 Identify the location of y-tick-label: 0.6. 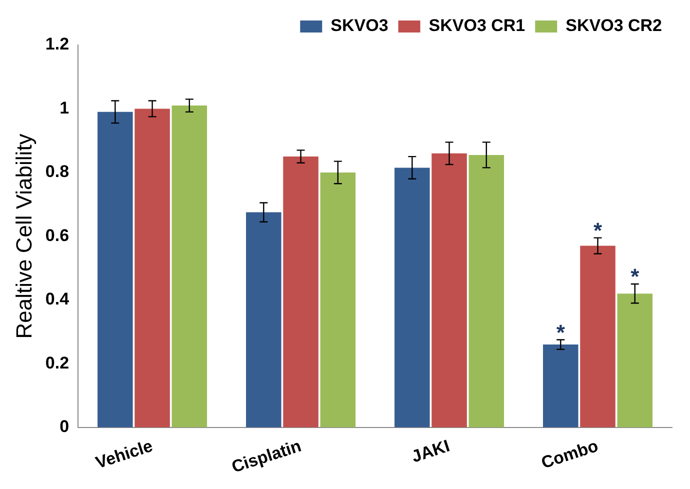
(57, 235).